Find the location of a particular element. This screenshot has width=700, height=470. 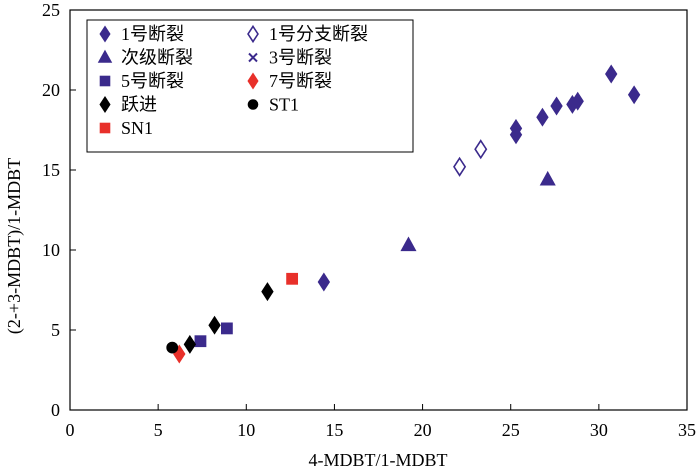

x-tick-label: 30 is located at coordinates (599, 430).